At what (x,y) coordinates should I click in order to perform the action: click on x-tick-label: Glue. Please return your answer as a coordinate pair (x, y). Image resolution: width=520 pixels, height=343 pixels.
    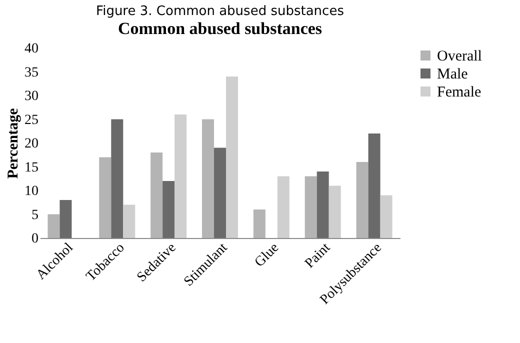
    Looking at the image, I should click on (267, 255).